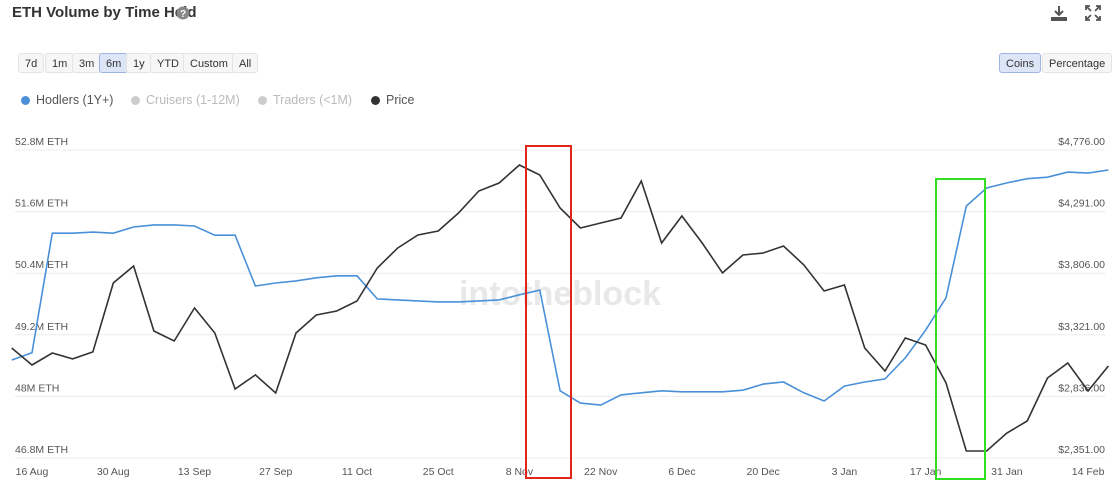  What do you see at coordinates (37, 388) in the screenshot?
I see `y-tick-label: 48M ETH` at bounding box center [37, 388].